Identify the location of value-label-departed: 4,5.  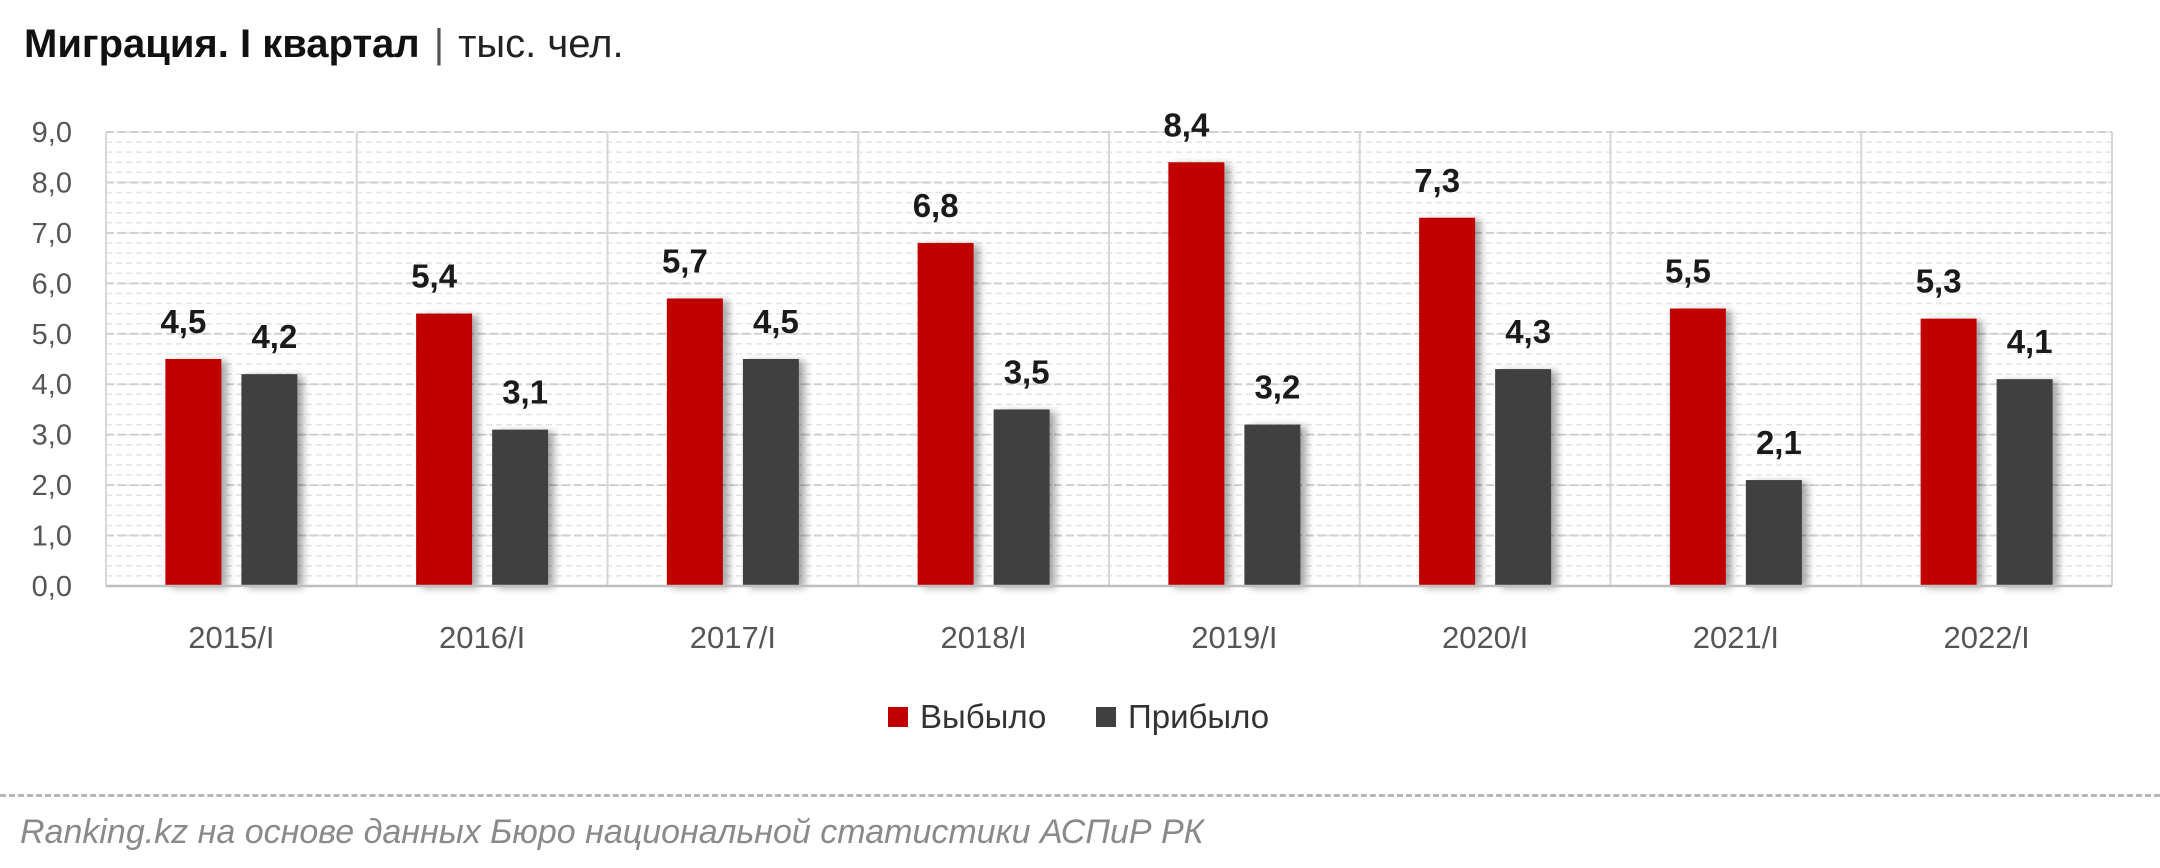
(183, 321).